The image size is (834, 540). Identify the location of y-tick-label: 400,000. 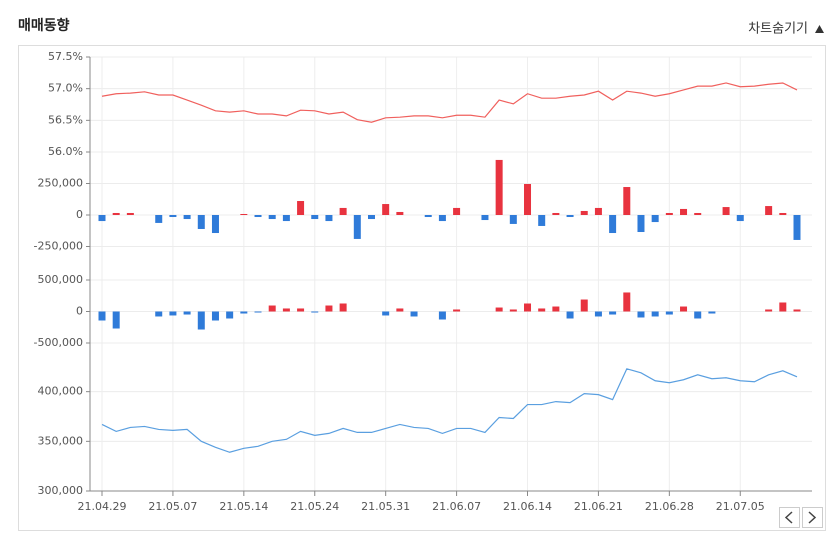
(61, 391).